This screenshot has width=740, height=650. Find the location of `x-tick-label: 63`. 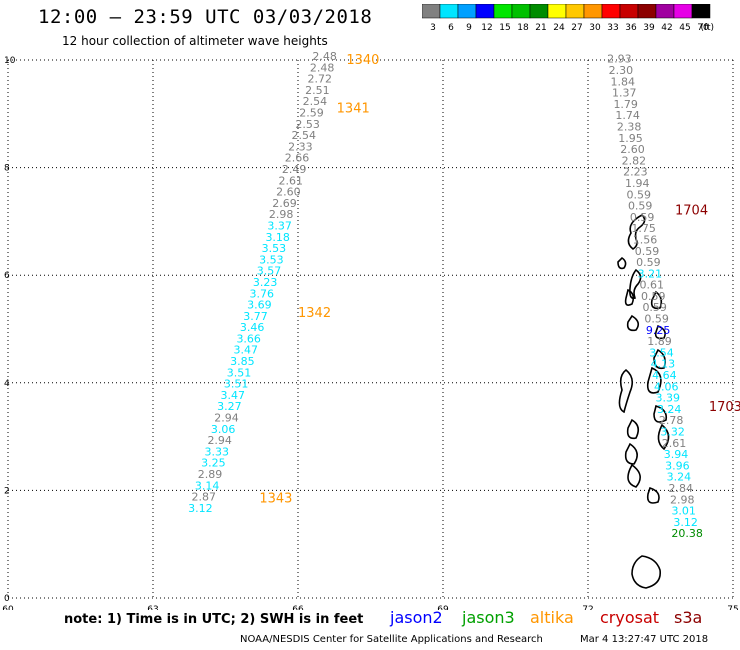

x-tick-label: 63 is located at coordinates (152, 607).